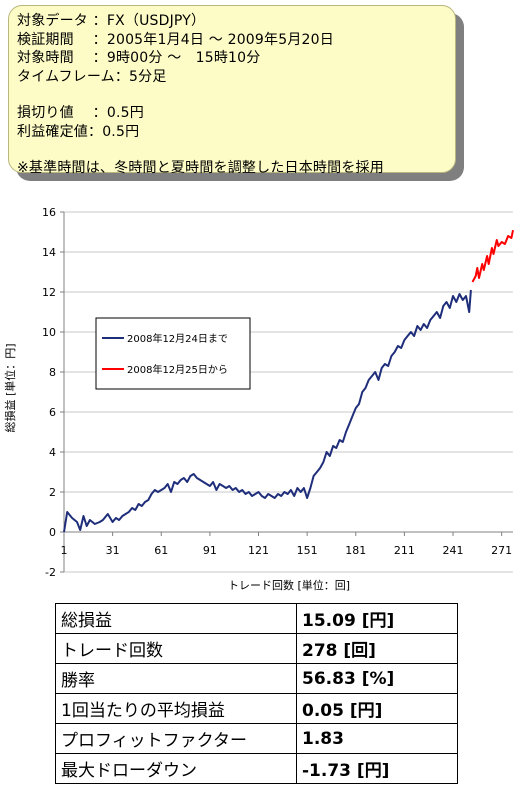  What do you see at coordinates (52, 452) in the screenshot?
I see `y-tick-label: 4` at bounding box center [52, 452].